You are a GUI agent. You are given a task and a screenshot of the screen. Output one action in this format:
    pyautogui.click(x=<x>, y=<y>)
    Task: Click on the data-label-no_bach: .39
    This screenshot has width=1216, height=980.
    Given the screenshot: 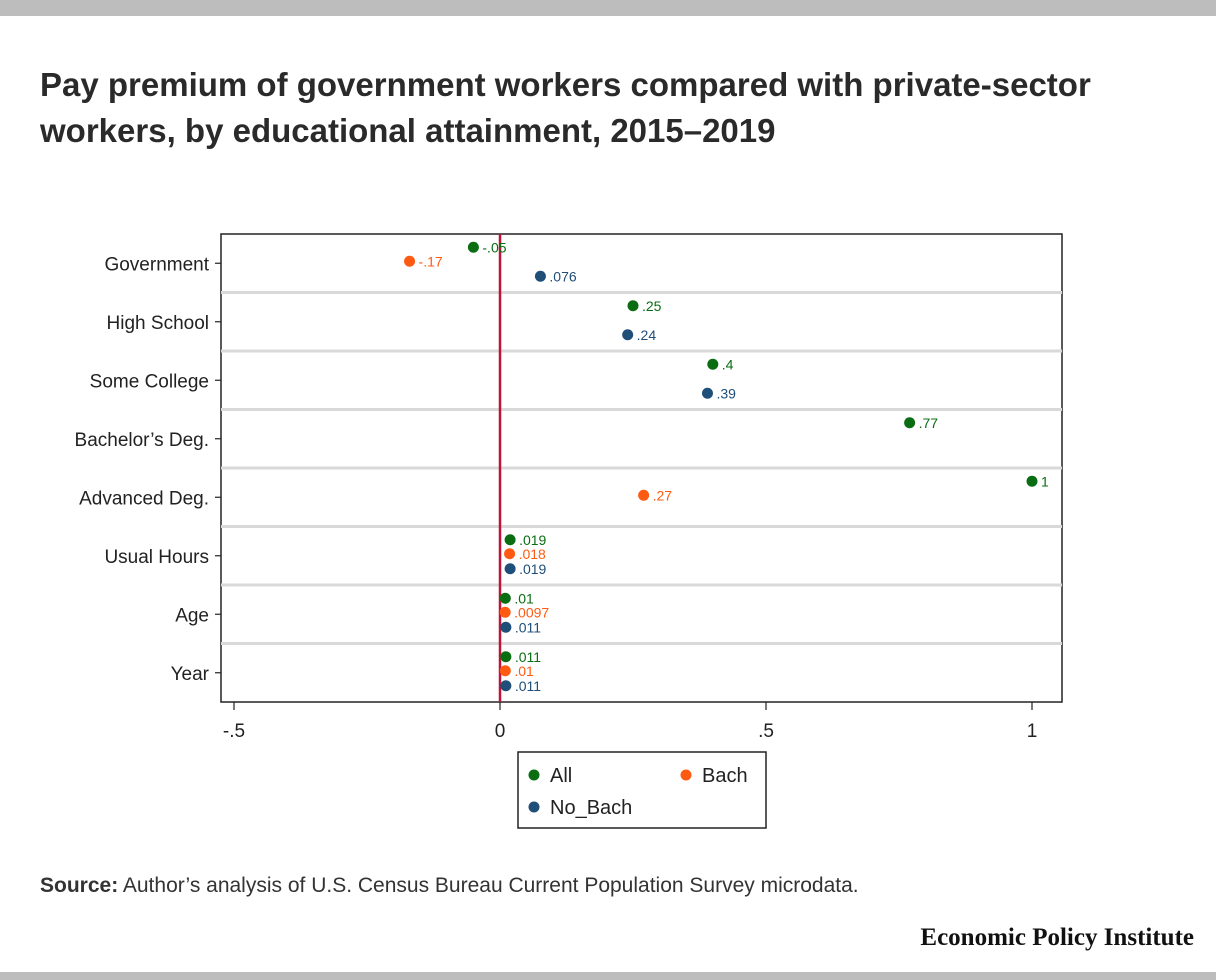 What is the action you would take?
    pyautogui.click(x=726, y=393)
    